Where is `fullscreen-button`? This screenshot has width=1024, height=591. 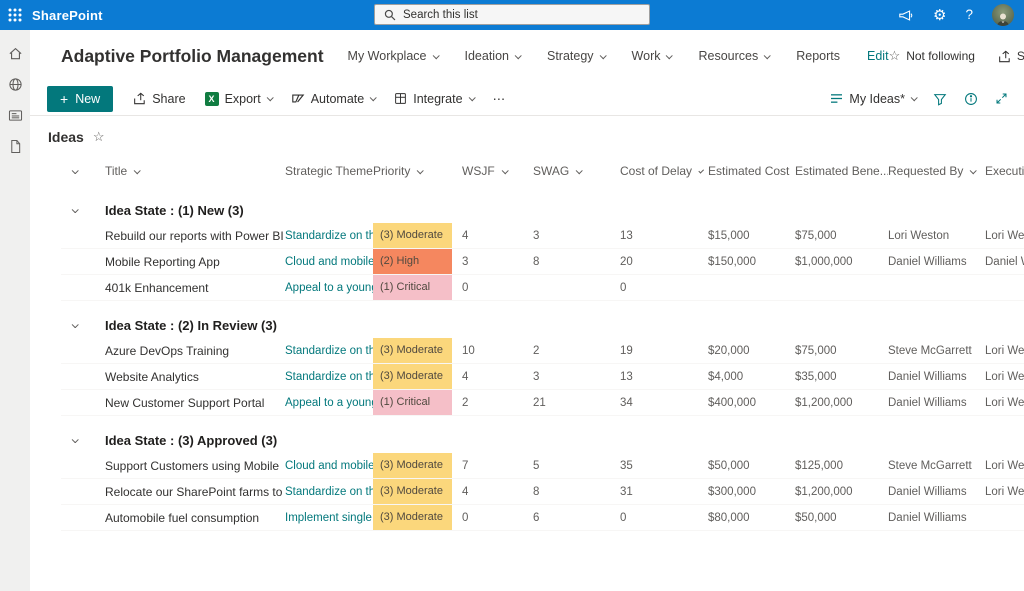
fullscreen-button is located at coordinates (1001, 98).